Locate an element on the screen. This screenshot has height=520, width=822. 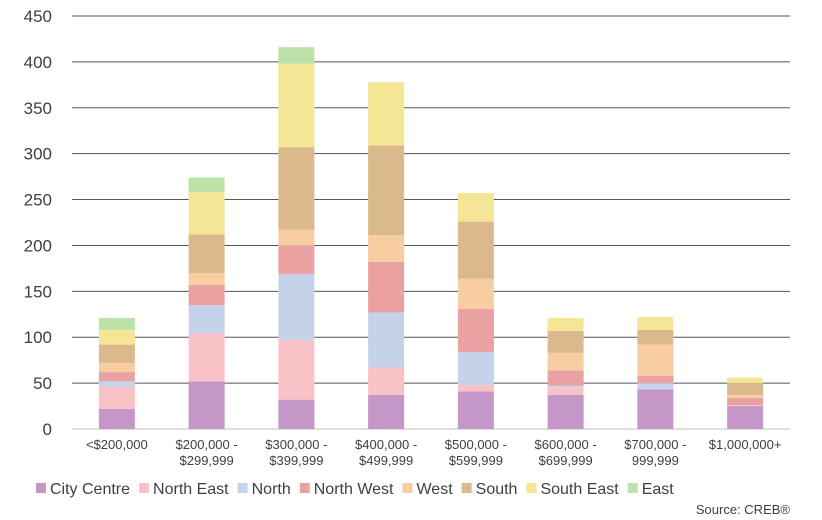
x-tick-label: $200,000 - is located at coordinates (207, 444).